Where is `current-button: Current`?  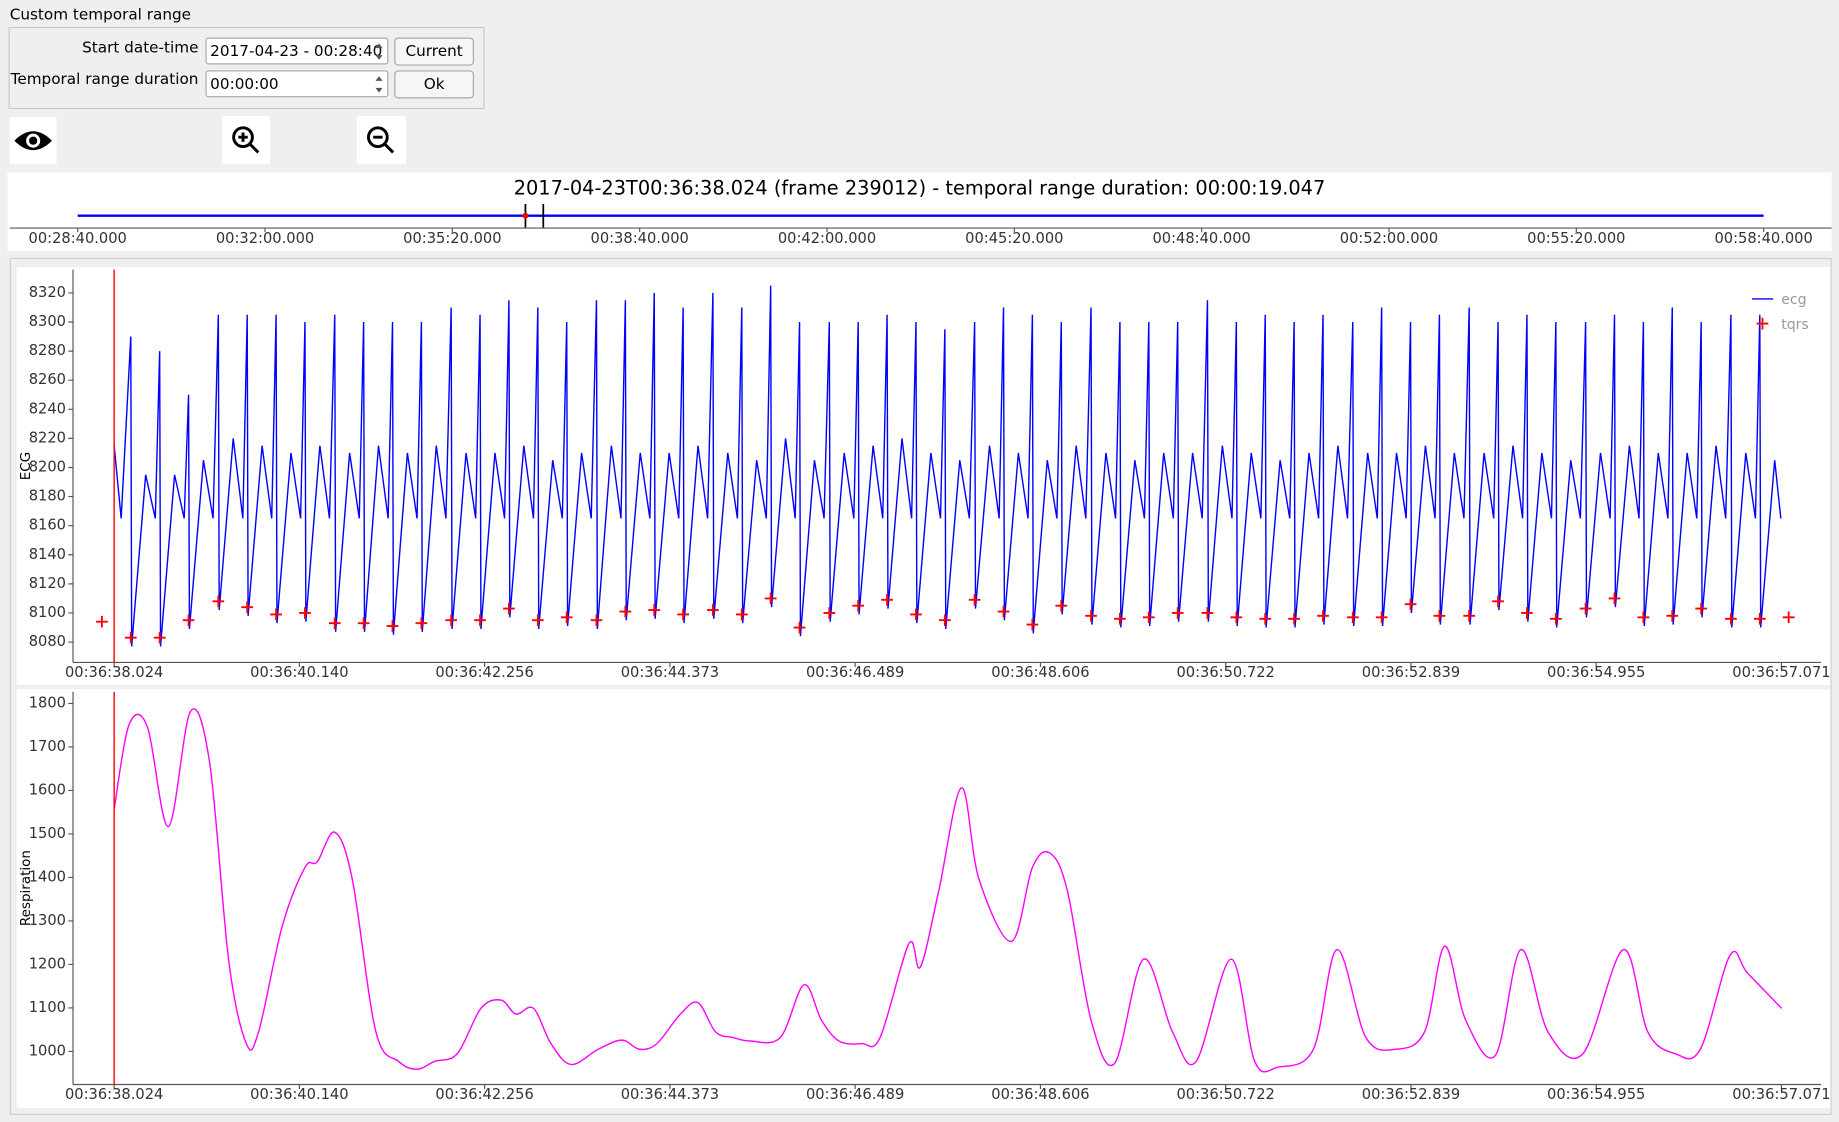 current-button: Current is located at coordinates (434, 51).